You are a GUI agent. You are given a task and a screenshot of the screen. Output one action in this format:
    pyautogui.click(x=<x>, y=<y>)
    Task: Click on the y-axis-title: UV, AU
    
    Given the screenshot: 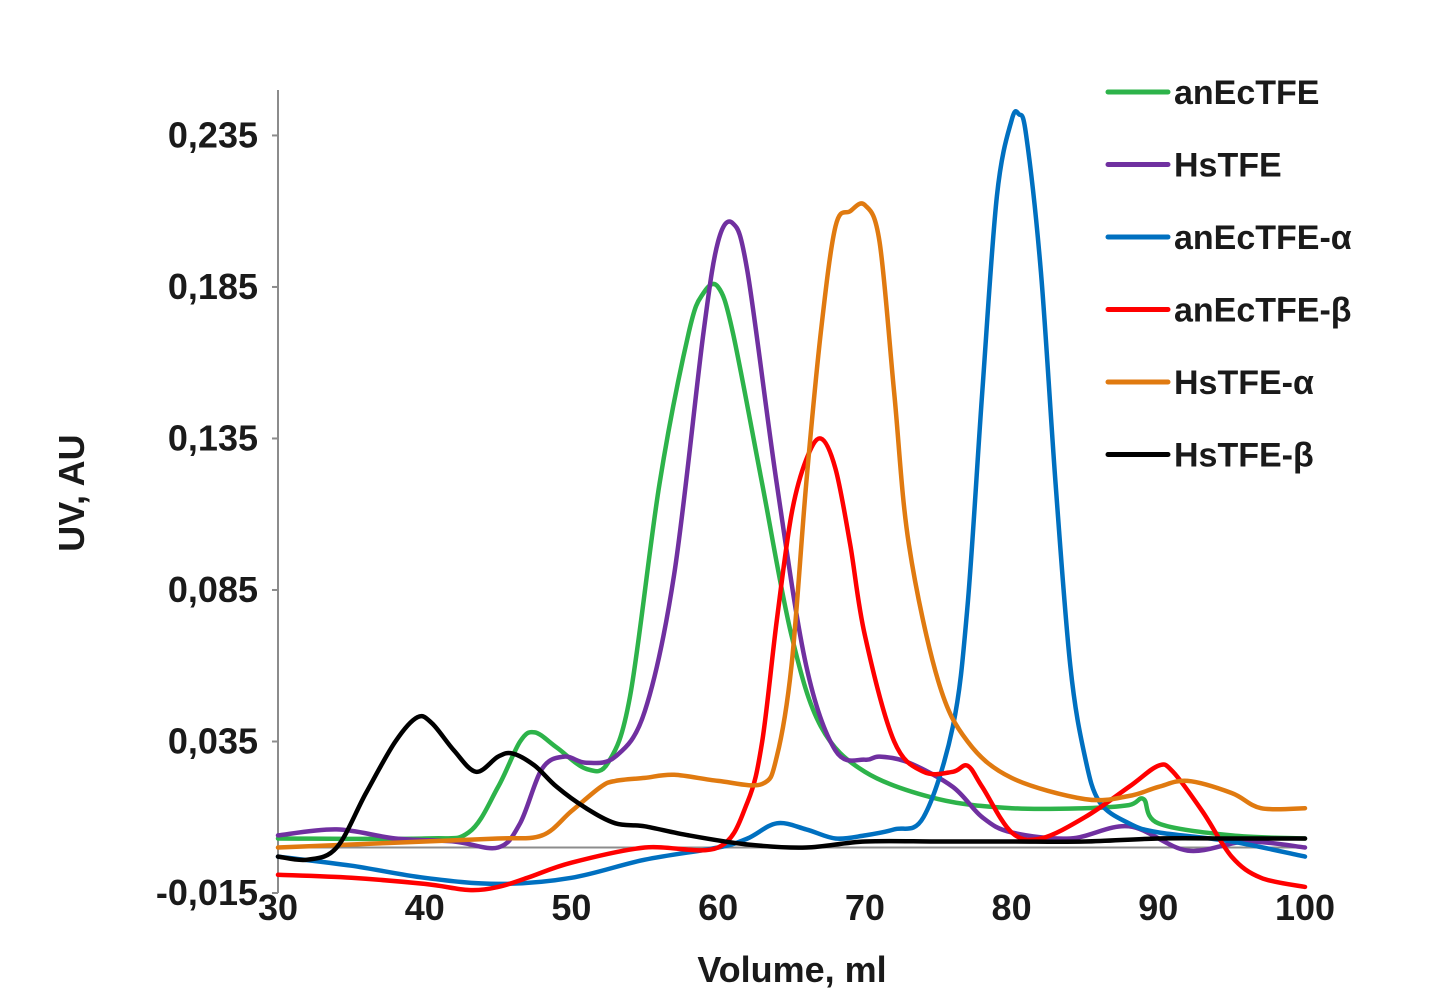 What is the action you would take?
    pyautogui.click(x=71, y=492)
    